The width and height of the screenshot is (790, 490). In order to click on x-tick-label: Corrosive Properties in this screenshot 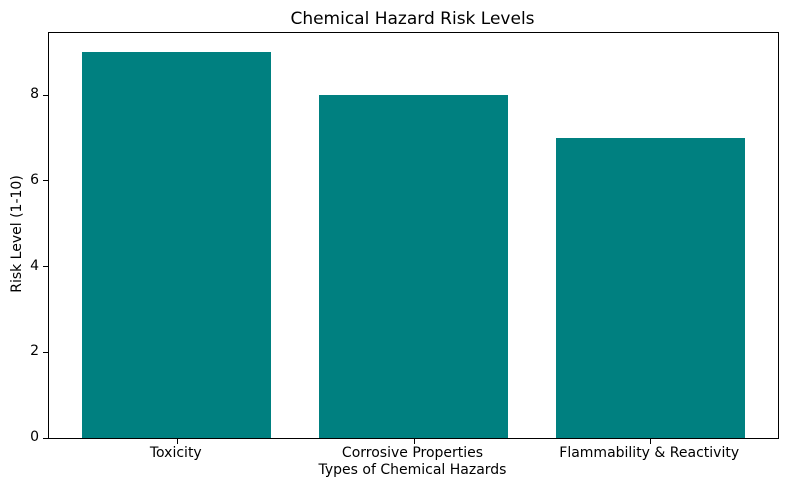, I will do `click(412, 453)`.